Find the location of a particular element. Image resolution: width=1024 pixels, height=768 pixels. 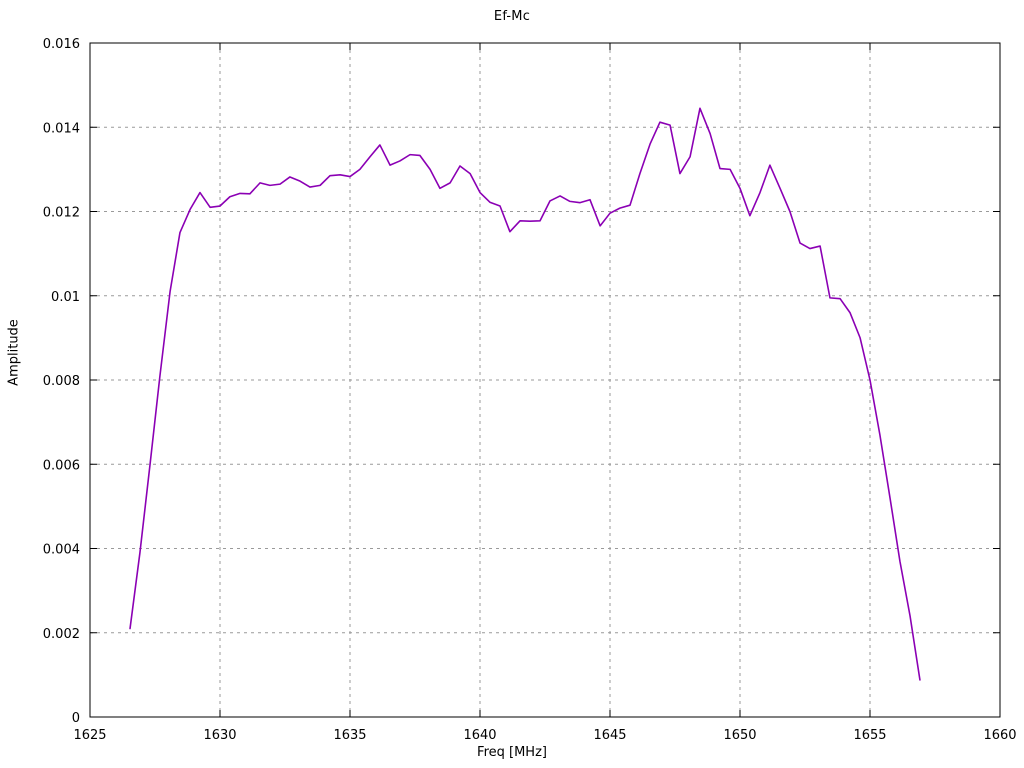

x-tick-label: 1635 is located at coordinates (349, 735).